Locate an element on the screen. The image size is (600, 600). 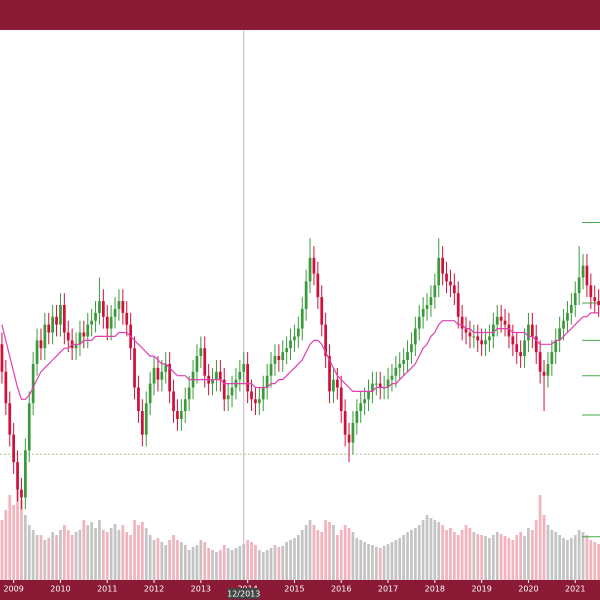
x-tick-label: 2018 is located at coordinates (435, 589).